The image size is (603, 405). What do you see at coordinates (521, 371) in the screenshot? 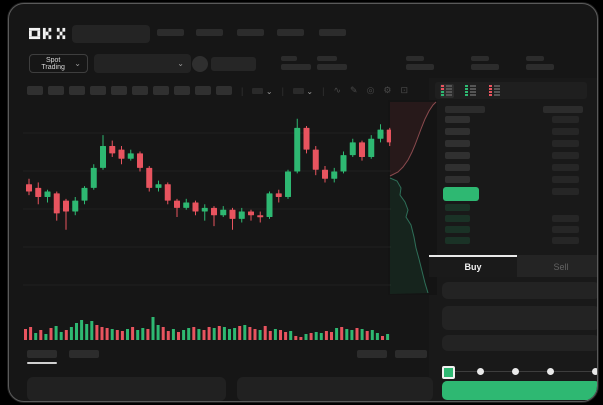
I see `amount-slider` at bounding box center [521, 371].